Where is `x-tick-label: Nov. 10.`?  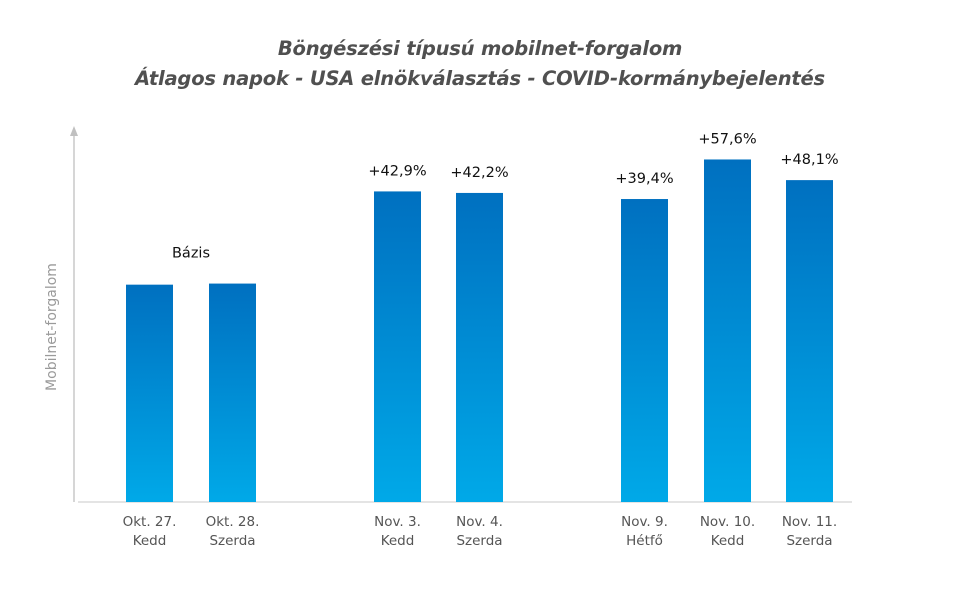 x-tick-label: Nov. 10. is located at coordinates (727, 522).